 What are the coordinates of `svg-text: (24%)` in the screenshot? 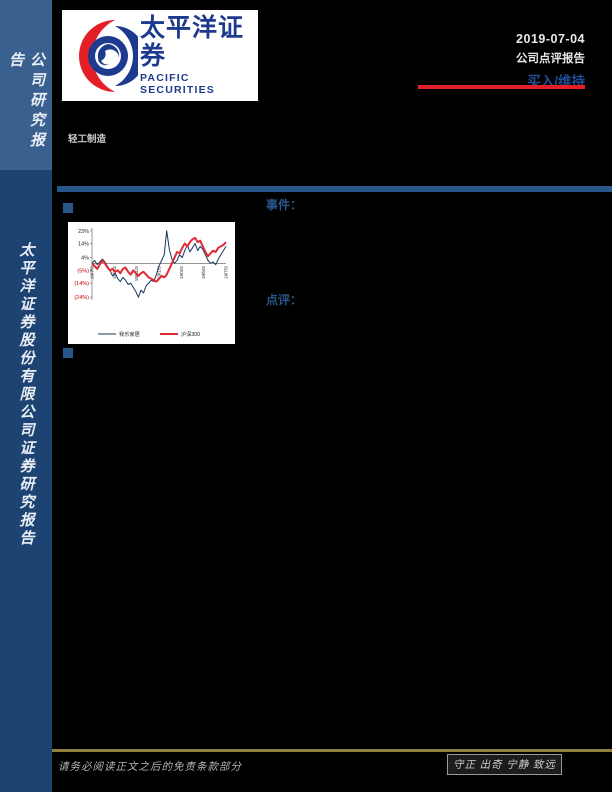 It's located at (81, 298).